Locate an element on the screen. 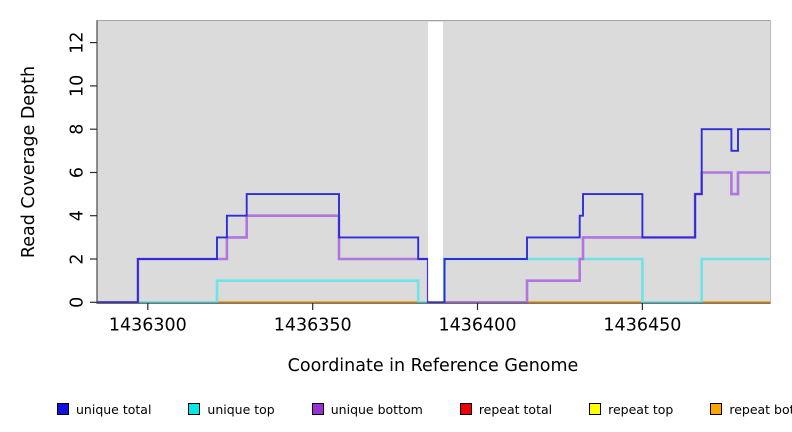 The image size is (792, 432). legend-swatch-repeat-total is located at coordinates (465, 409).